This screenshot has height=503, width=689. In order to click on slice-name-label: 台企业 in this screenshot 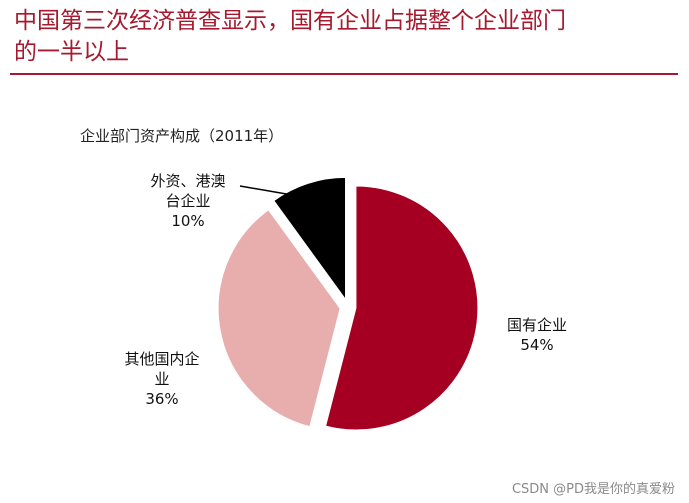, I will do `click(187, 201)`.